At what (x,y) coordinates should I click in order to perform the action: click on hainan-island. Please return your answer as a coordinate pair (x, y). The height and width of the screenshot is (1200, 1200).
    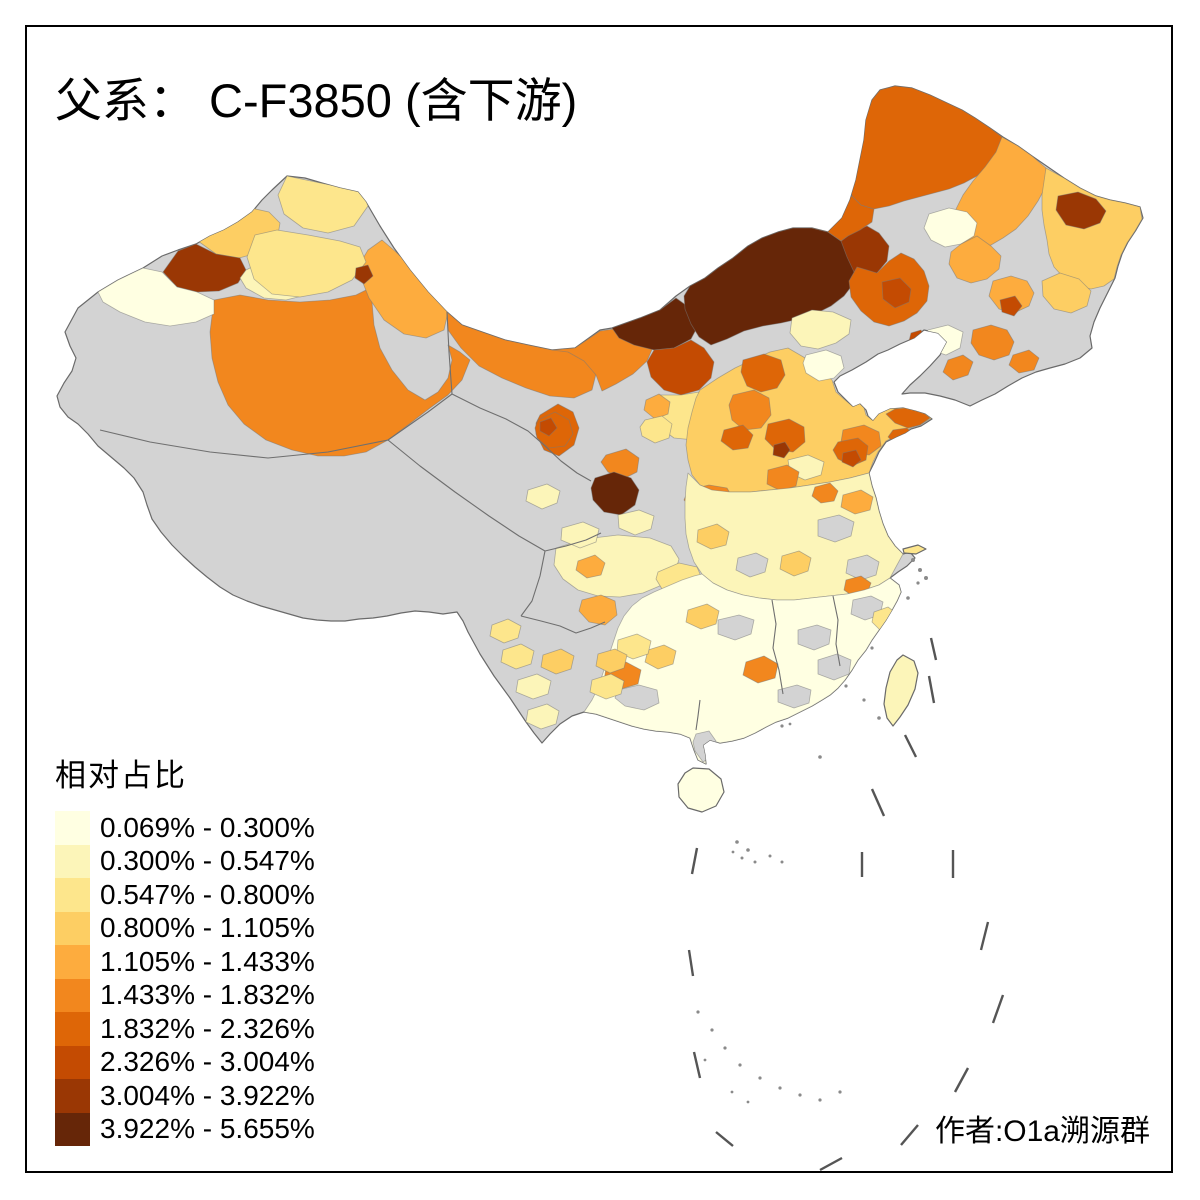
    Looking at the image, I should click on (701, 790).